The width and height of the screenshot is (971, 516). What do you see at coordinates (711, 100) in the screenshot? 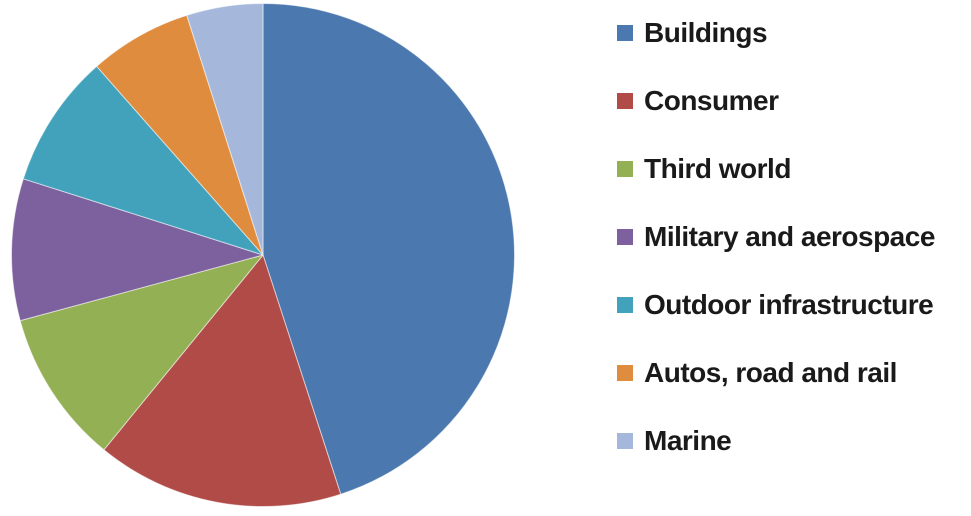
I see `legend-label: Consumer` at bounding box center [711, 100].